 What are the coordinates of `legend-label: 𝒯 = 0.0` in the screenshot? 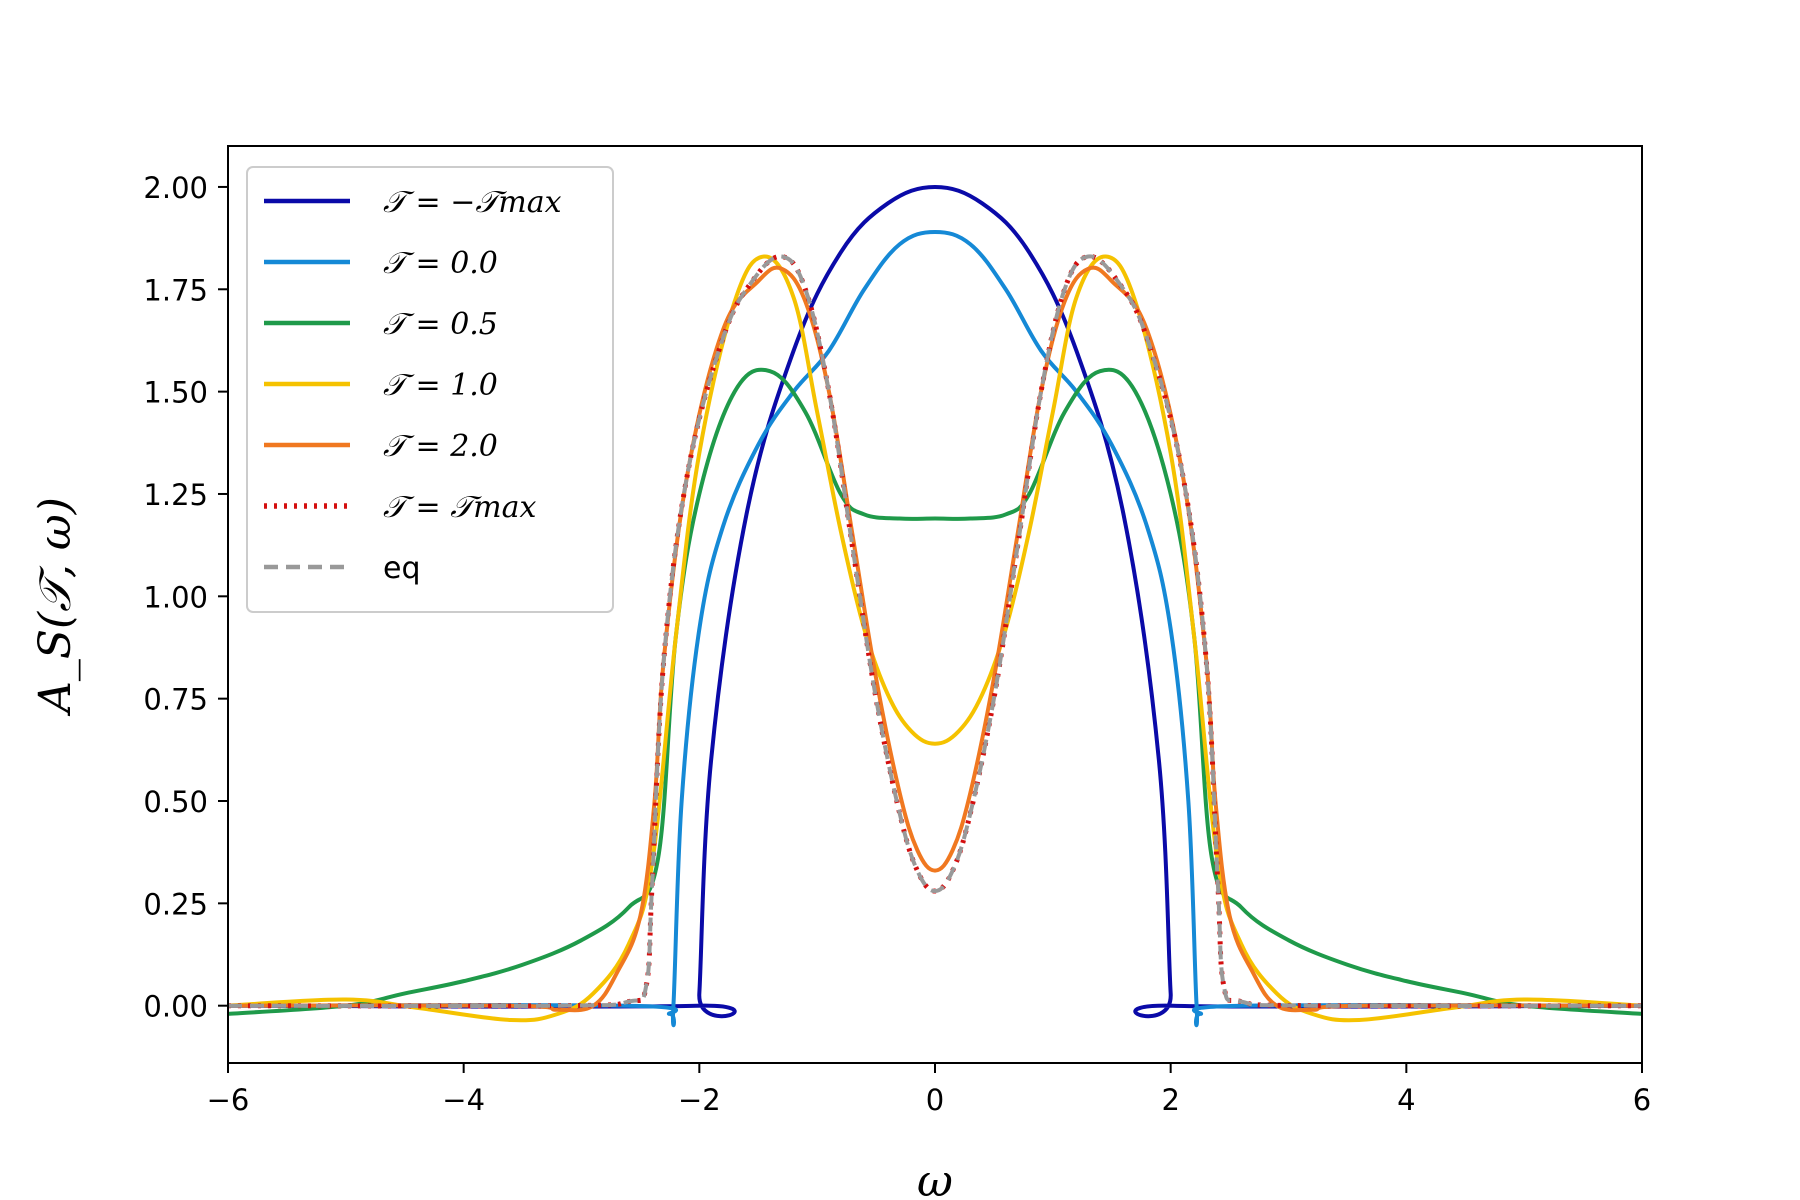 It's located at (440, 263).